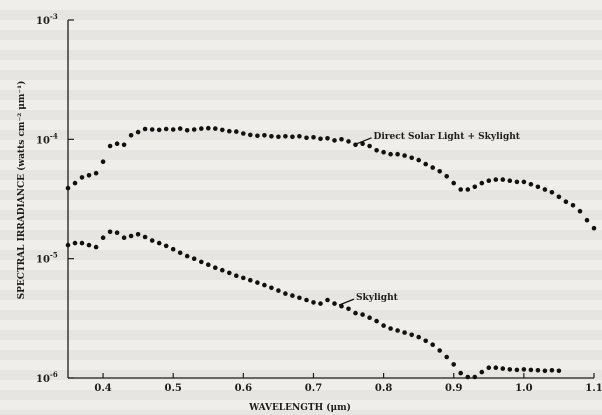 This screenshot has width=602, height=415. Describe the element at coordinates (313, 388) in the screenshot. I see `x-tick-label: 0.7` at that location.